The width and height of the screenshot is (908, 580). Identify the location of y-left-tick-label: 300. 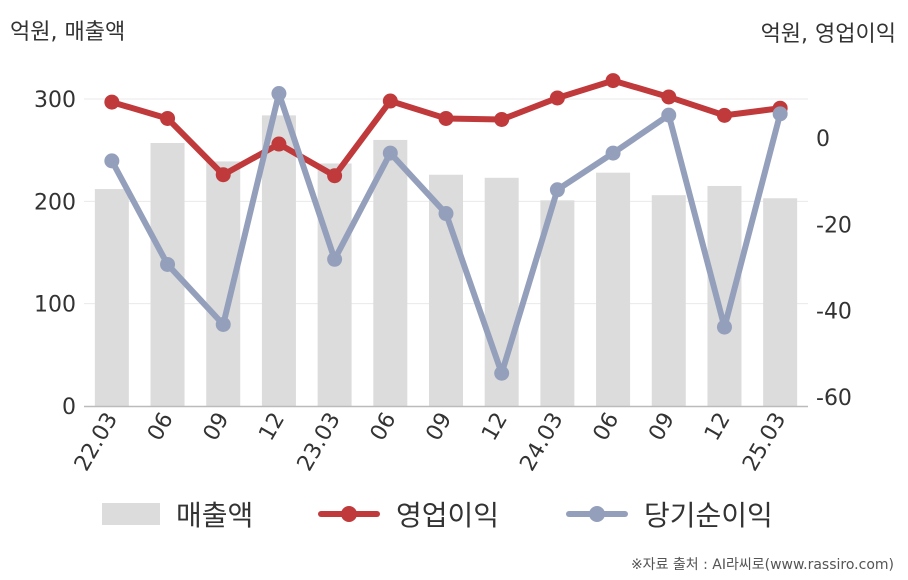
(55, 100).